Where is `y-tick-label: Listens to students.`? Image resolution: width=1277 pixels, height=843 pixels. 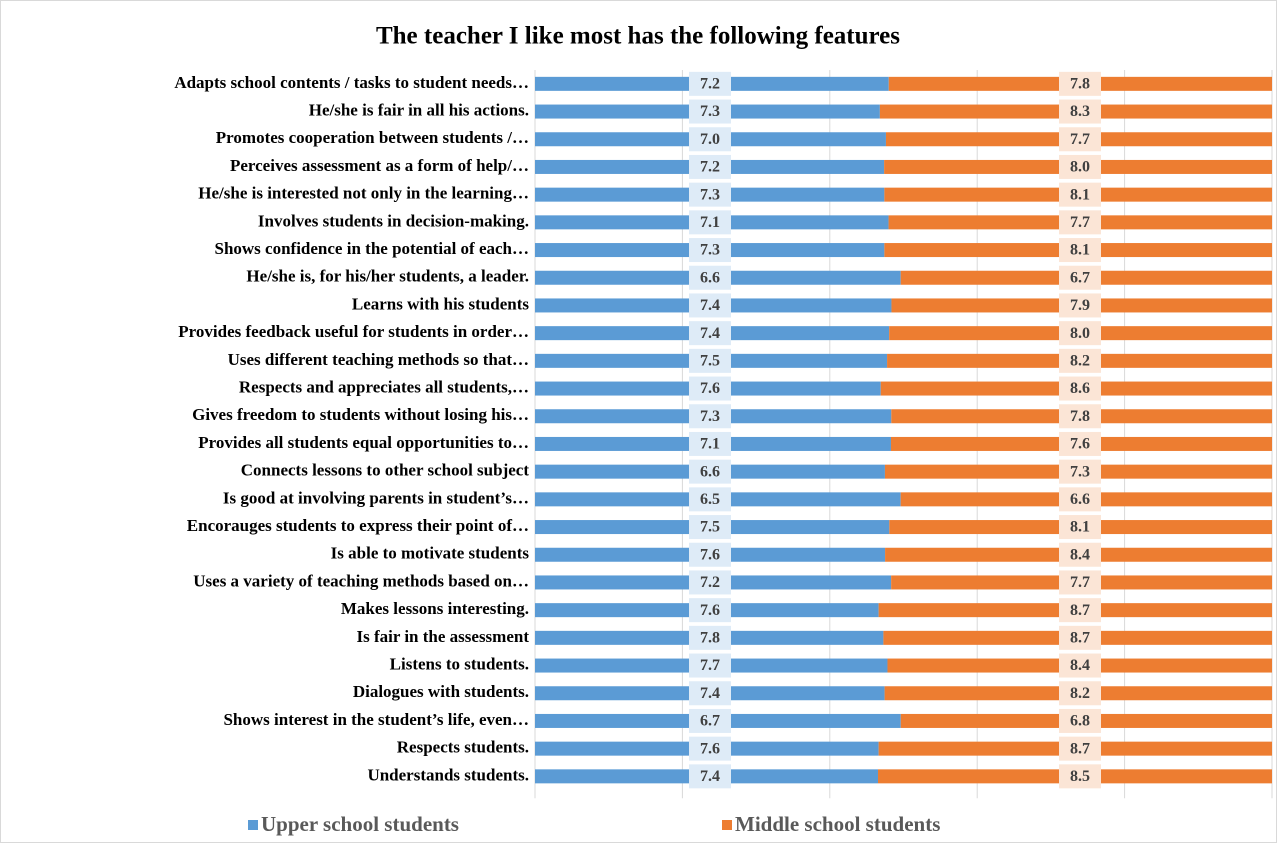
y-tick-label: Listens to students. is located at coordinates (459, 663).